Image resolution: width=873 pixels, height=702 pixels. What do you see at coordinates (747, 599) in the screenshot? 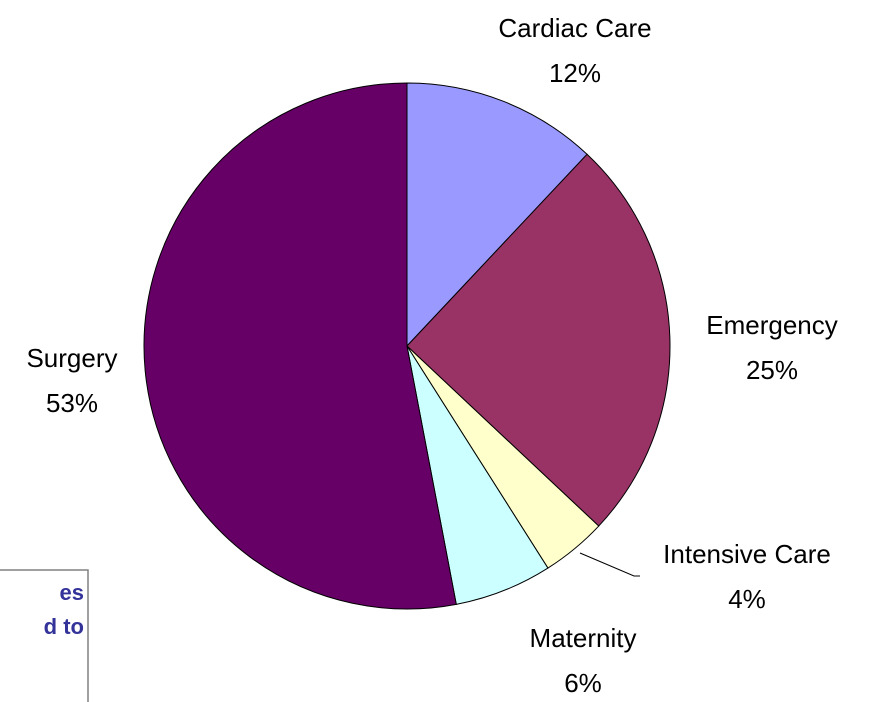
I see `slice-value: 4%` at bounding box center [747, 599].